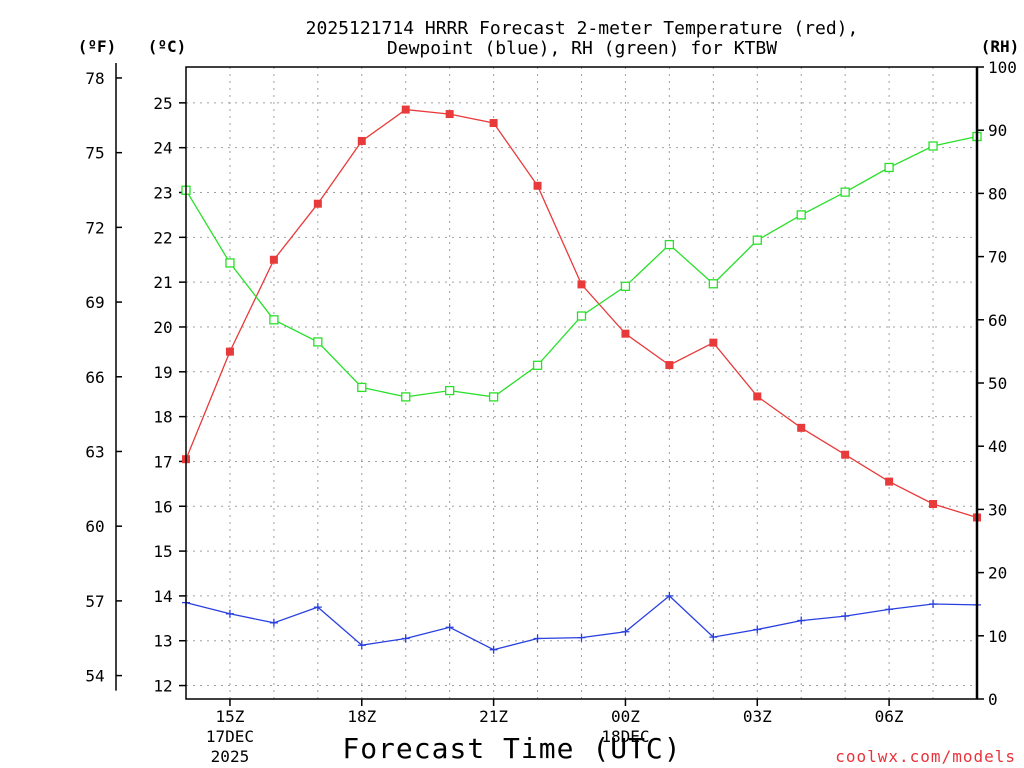 The height and width of the screenshot is (768, 1024). What do you see at coordinates (162, 551) in the screenshot?
I see `celsius-tick-label: 15` at bounding box center [162, 551].